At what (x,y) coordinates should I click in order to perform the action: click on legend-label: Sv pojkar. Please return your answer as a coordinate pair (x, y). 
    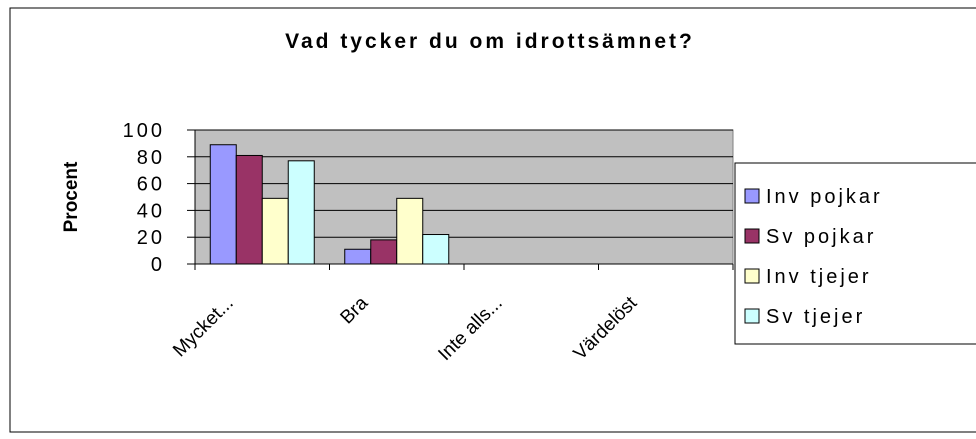
    Looking at the image, I should click on (821, 237).